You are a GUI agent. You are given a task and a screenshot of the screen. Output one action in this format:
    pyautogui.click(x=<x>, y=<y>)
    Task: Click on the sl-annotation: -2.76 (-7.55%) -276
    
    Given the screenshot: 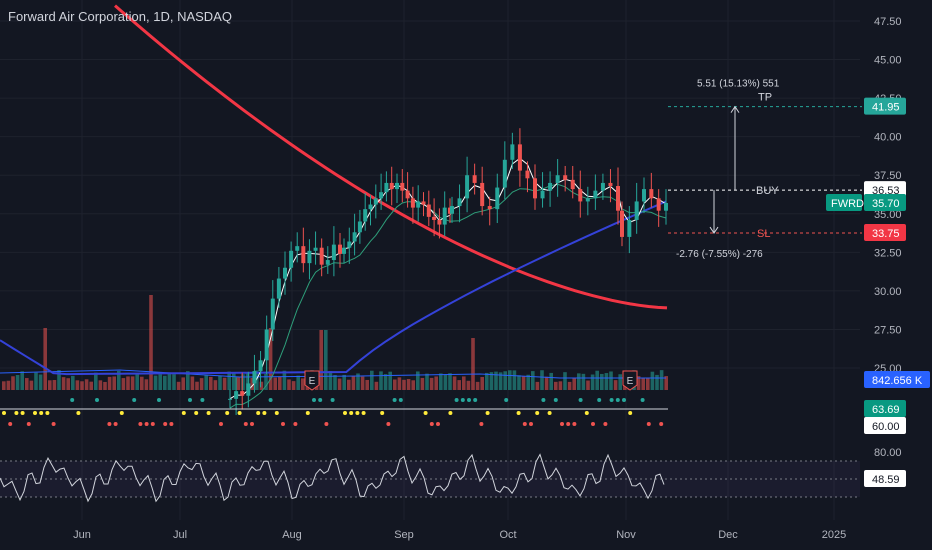 What is the action you would take?
    pyautogui.click(x=719, y=254)
    